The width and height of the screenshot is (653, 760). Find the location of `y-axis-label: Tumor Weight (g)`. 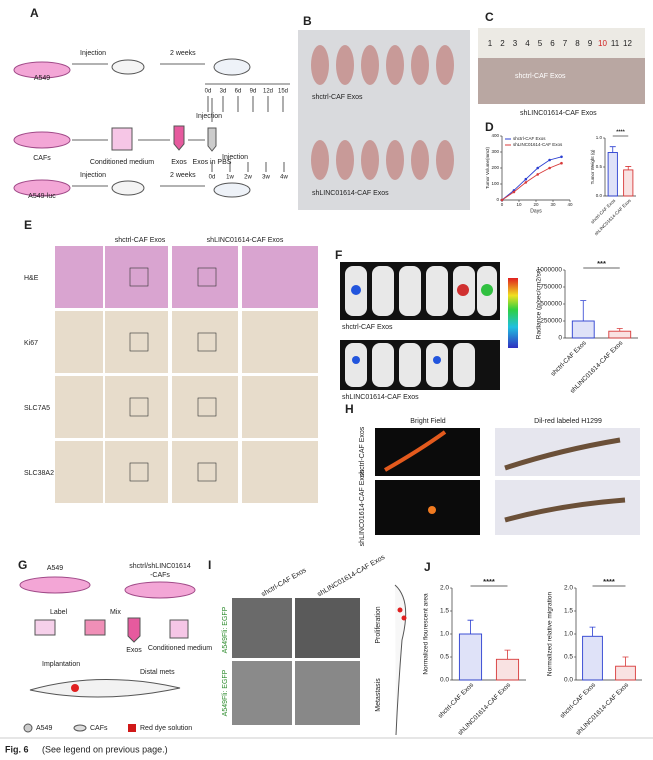

y-axis-label: Tumor Weight (g) is located at coordinates (592, 166).